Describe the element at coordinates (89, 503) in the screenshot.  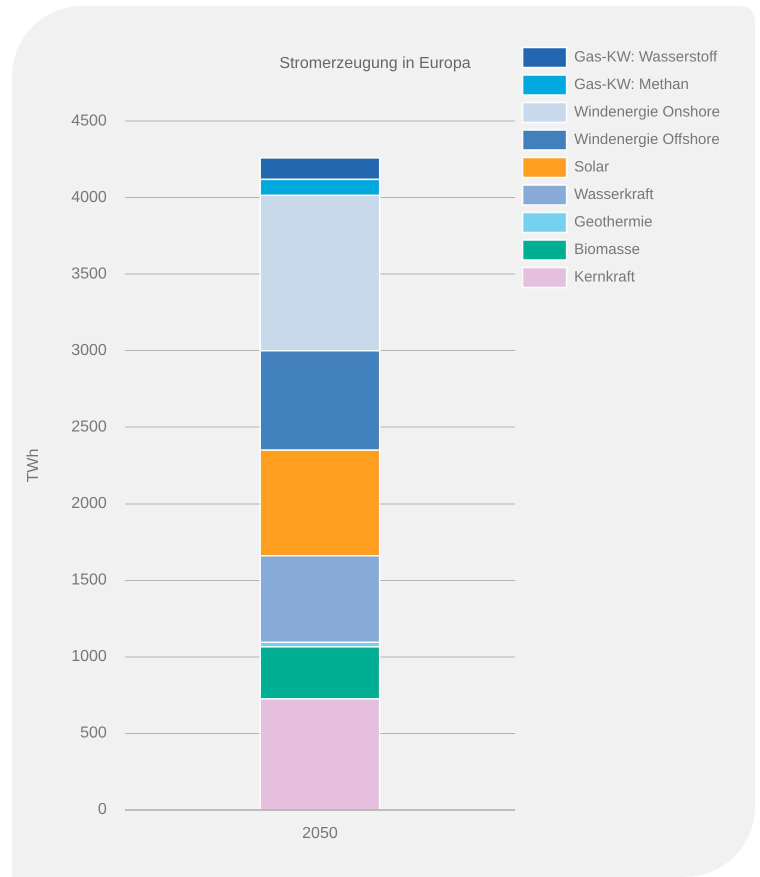
I see `y-tick-label: 2000` at that location.